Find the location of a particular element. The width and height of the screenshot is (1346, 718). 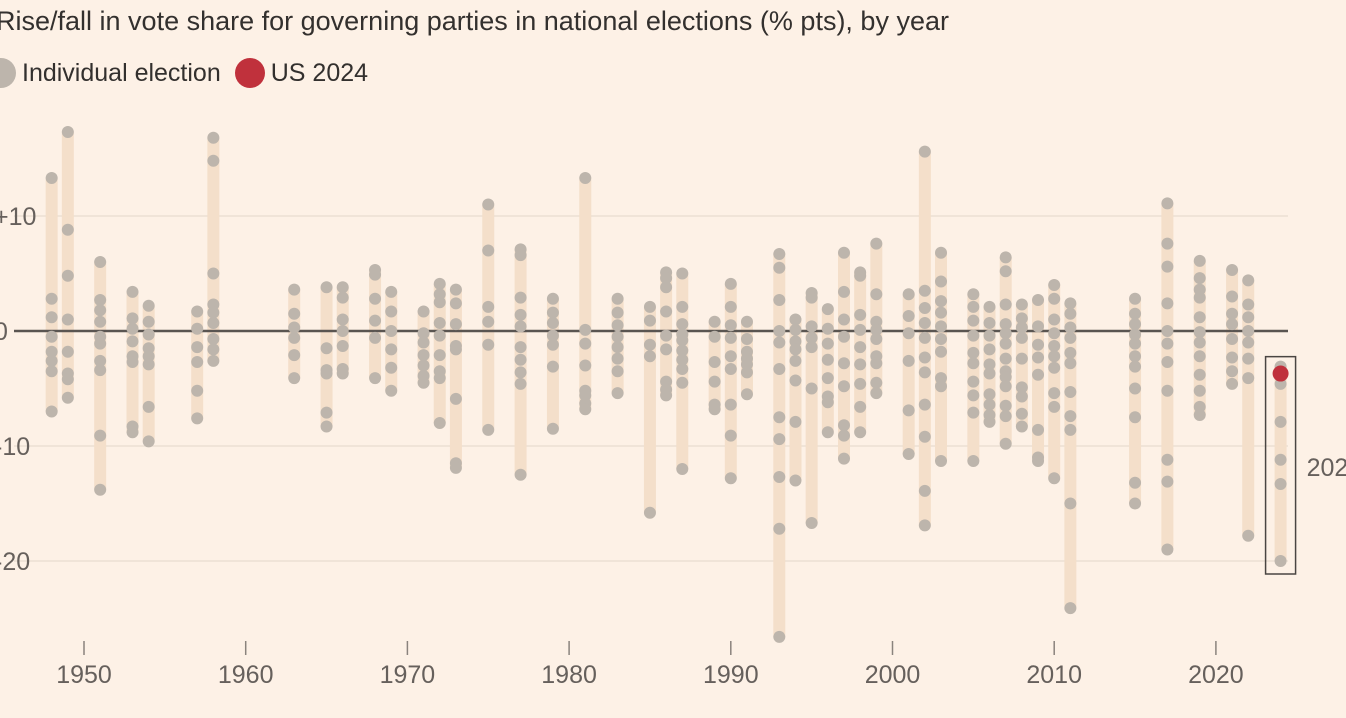

x-tick-label: 1980 is located at coordinates (569, 675).